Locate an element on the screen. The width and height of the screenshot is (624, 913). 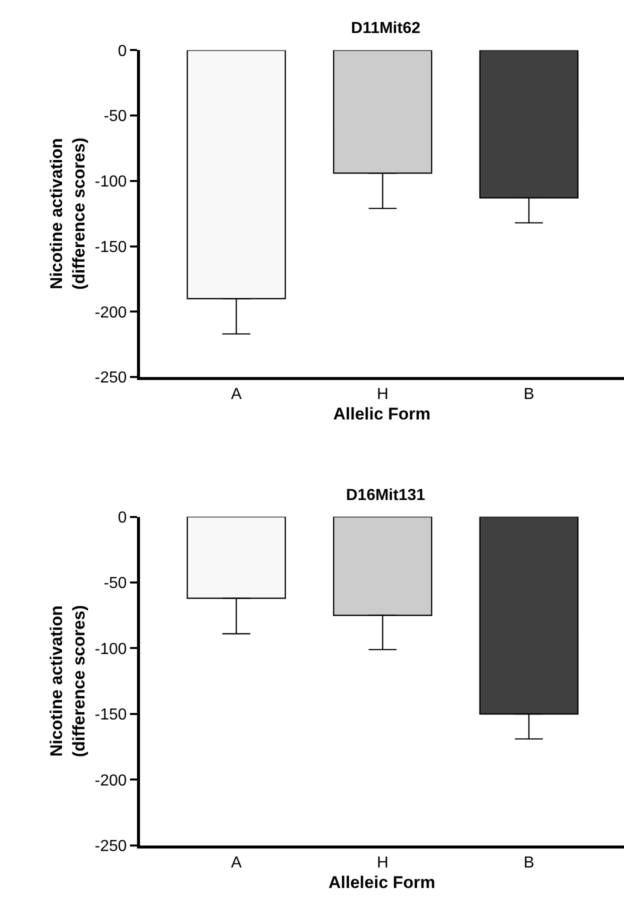
x-axis-title: Alleleic Form is located at coordinates (382, 882).